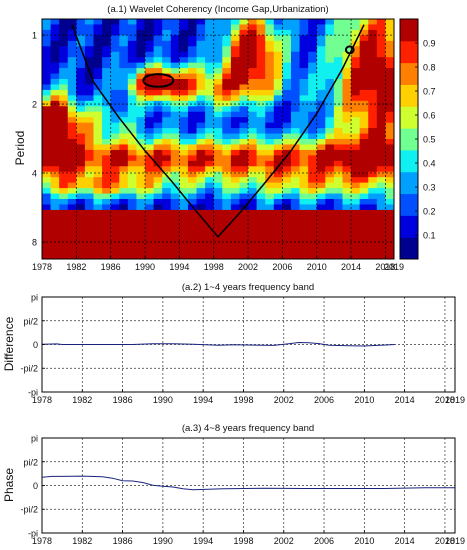  I want to click on y-tick-label: pi/2, so click(30, 462).